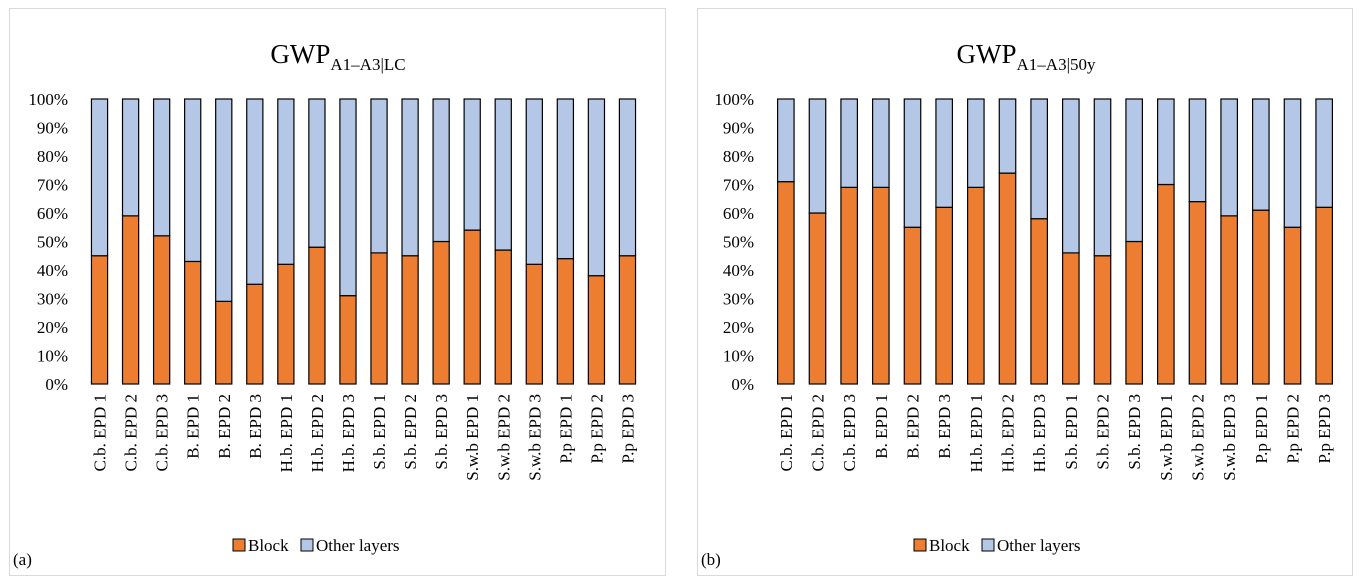 The width and height of the screenshot is (1359, 579). Describe the element at coordinates (52, 213) in the screenshot. I see `y-tick-label: 60%` at that location.